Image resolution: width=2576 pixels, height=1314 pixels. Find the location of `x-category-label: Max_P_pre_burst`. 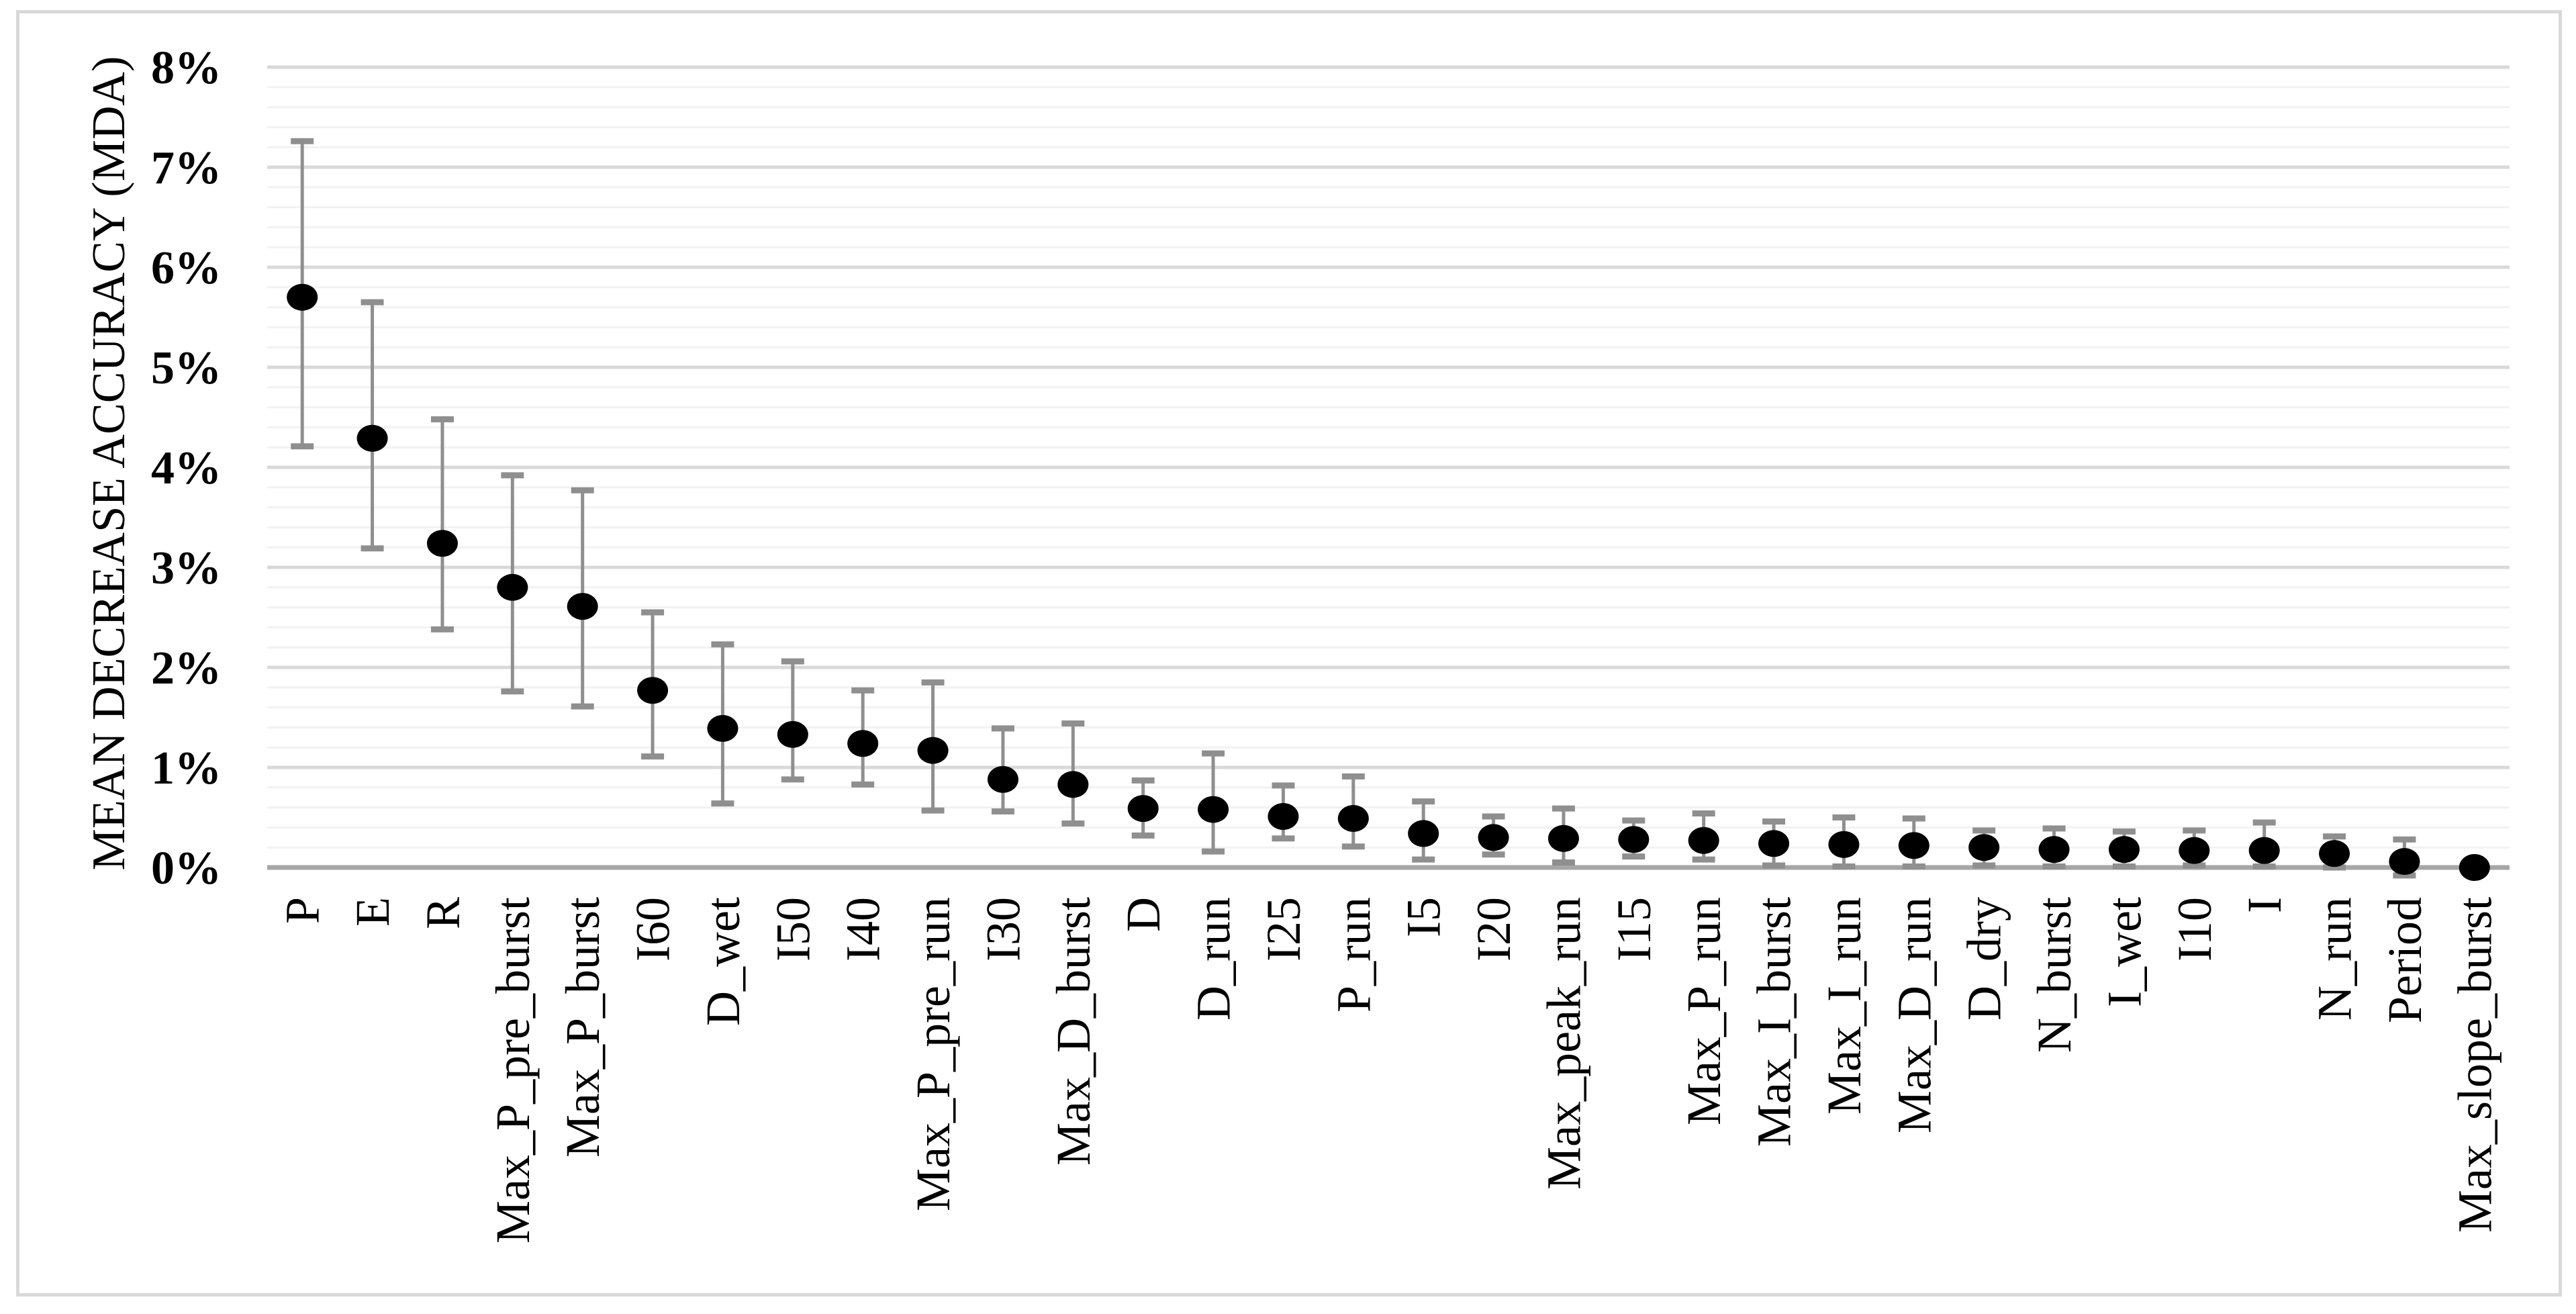

x-category-label: Max_P_pre_burst is located at coordinates (513, 1070).